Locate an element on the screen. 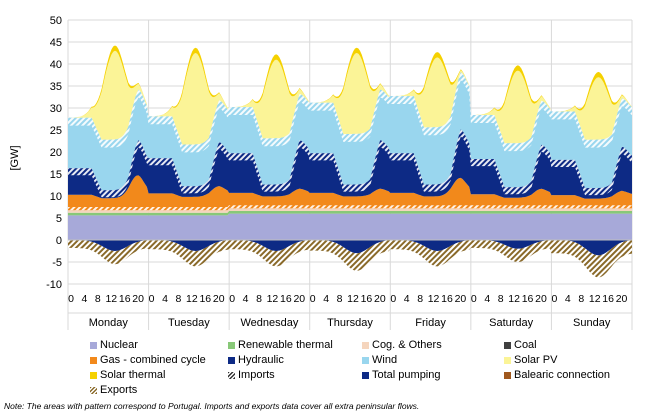  legend-label: Total pumping is located at coordinates (406, 375).